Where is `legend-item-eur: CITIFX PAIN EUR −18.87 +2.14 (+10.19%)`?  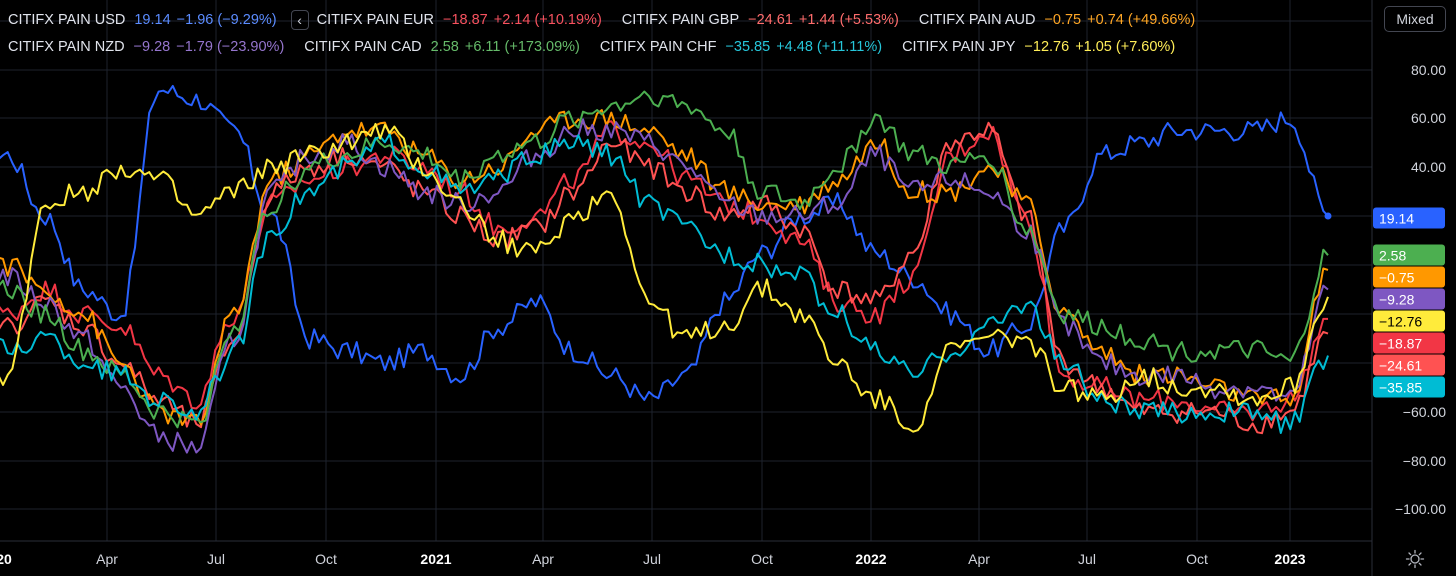 legend-item-eur: CITIFX PAIN EUR −18.87 +2.14 (+10.19%) is located at coordinates (459, 20).